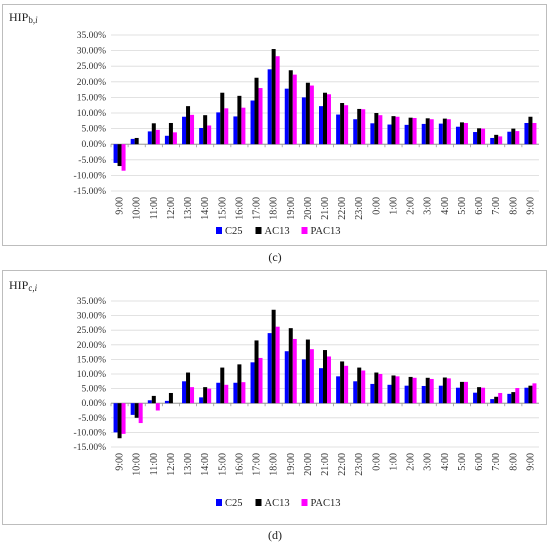 This screenshot has height=543, width=550. What do you see at coordinates (275, 535) in the screenshot?
I see `caption-d: (d)` at bounding box center [275, 535].